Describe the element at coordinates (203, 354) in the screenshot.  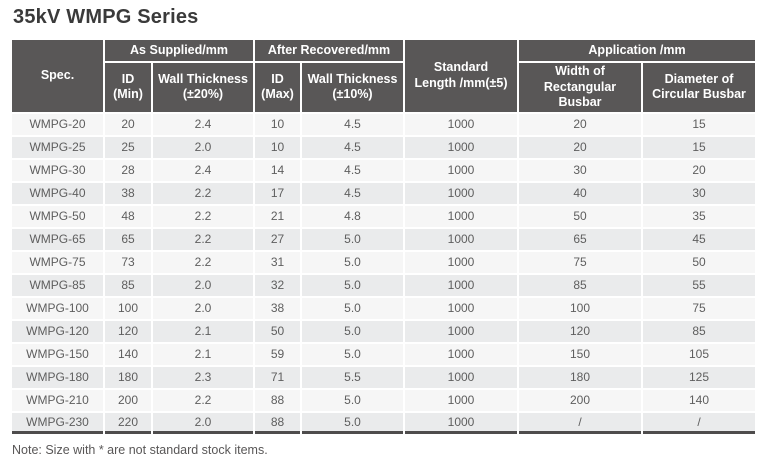
I see `value-cell: 2.1` at that location.